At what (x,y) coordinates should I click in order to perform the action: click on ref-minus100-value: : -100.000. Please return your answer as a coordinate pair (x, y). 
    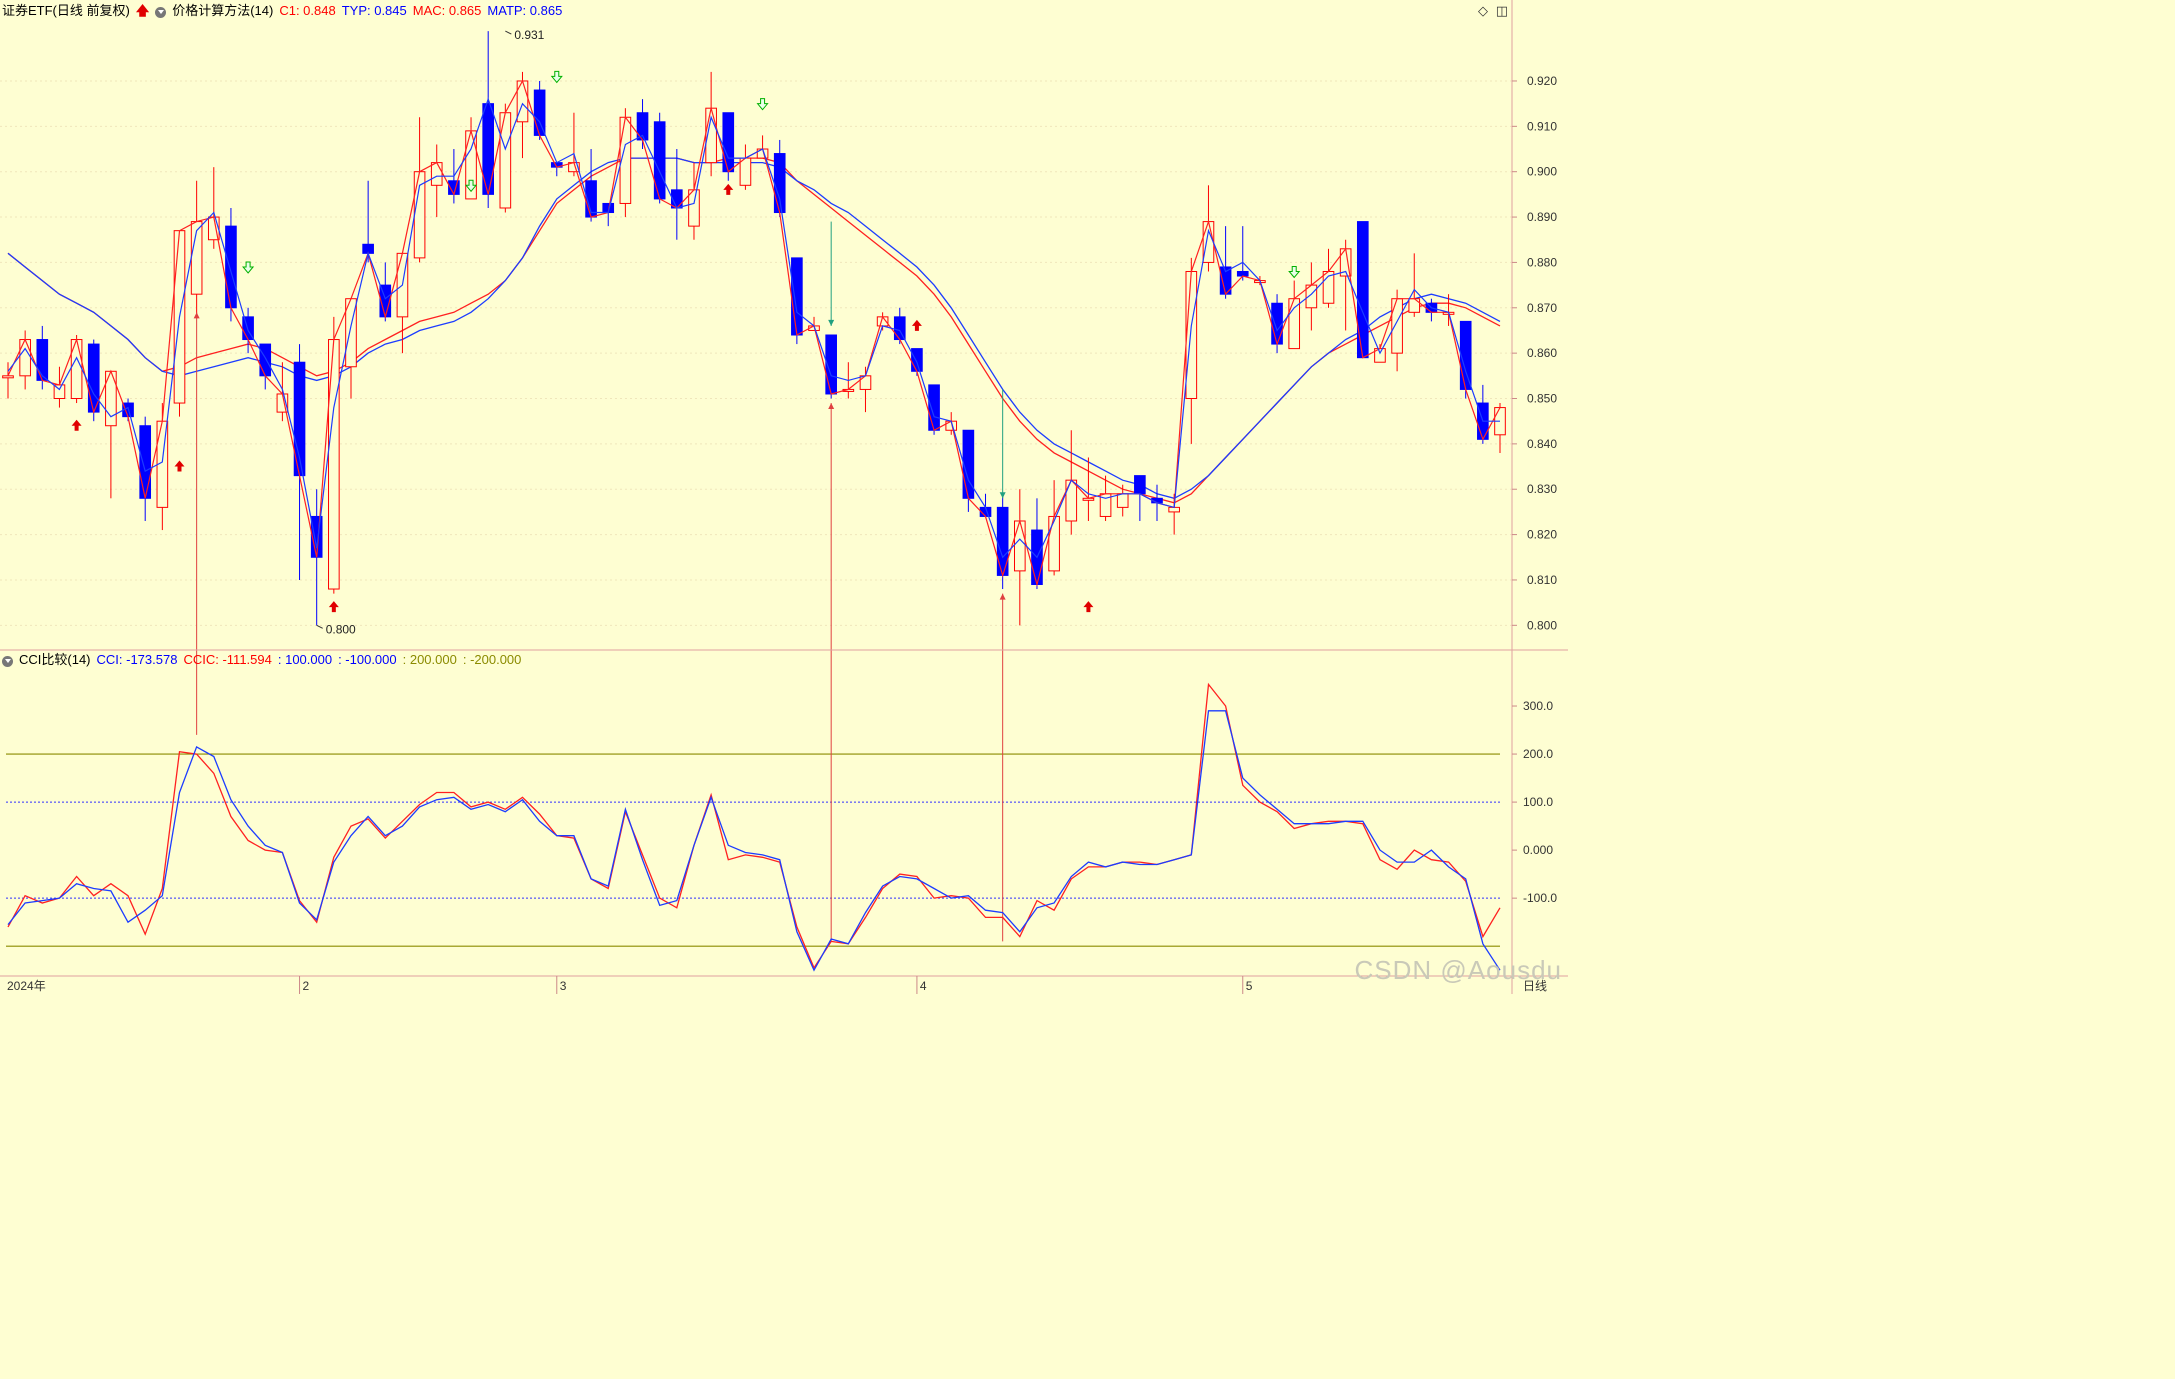
    Looking at the image, I should click on (367, 659).